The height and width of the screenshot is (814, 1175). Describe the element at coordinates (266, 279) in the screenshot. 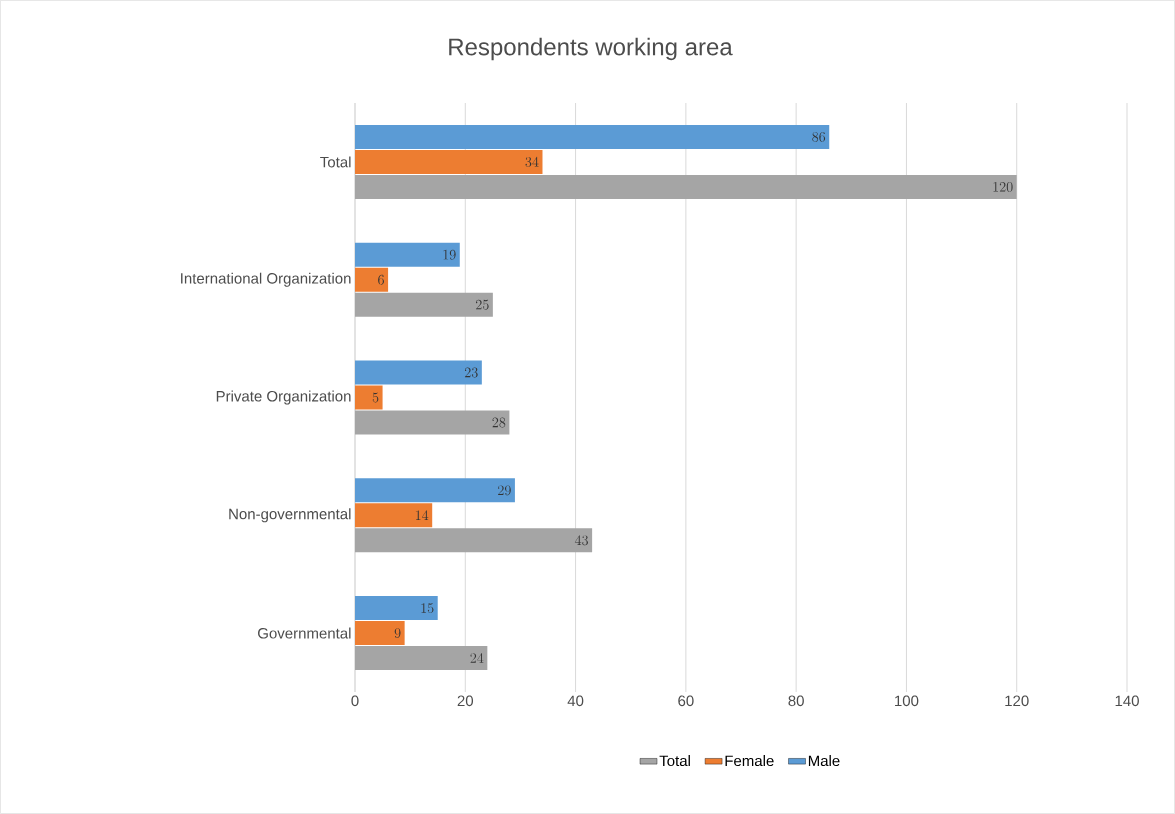

I see `y-tick-label: International Organization` at that location.